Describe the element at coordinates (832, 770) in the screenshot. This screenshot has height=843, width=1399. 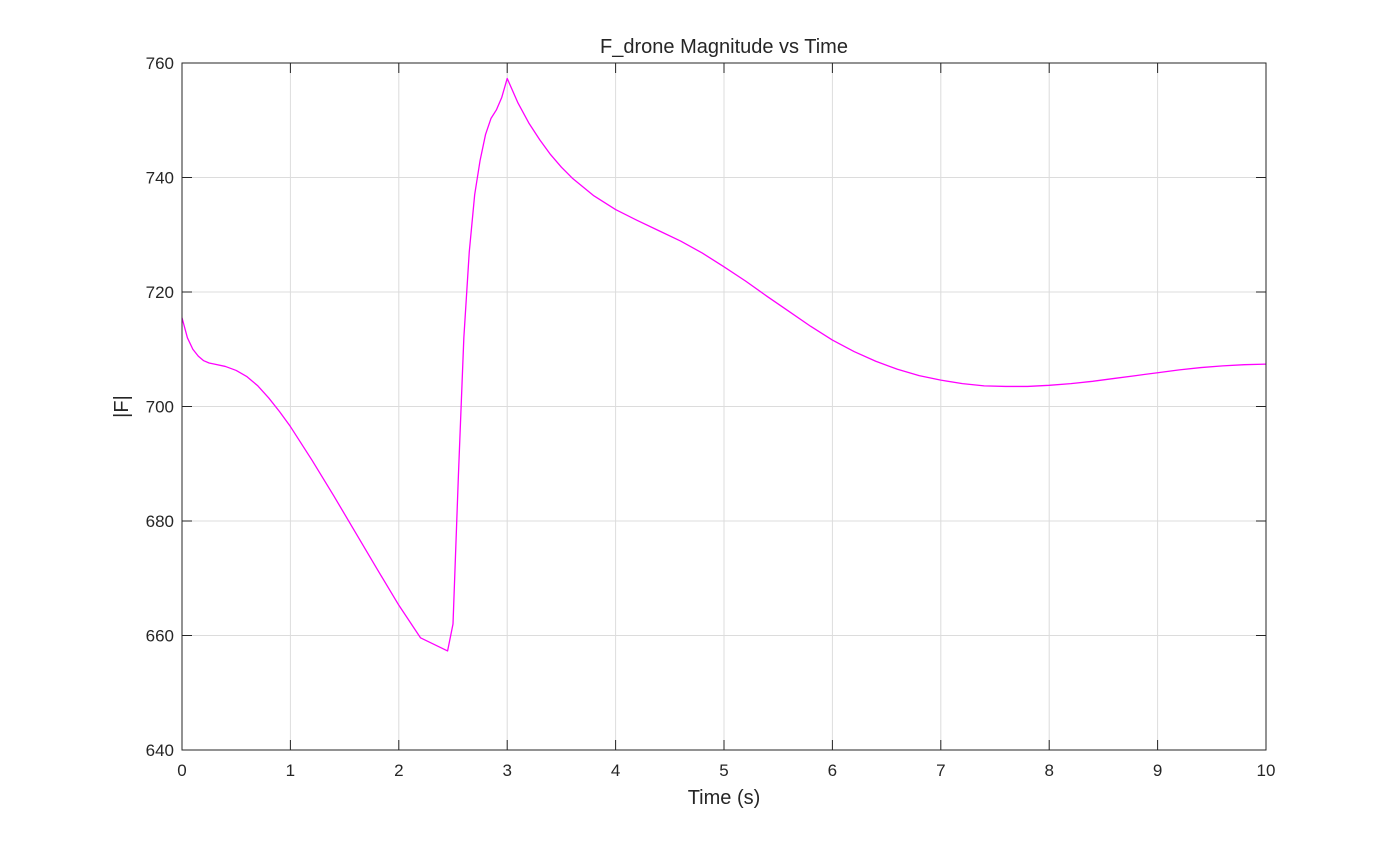
I see `x-tick-label: 6` at that location.